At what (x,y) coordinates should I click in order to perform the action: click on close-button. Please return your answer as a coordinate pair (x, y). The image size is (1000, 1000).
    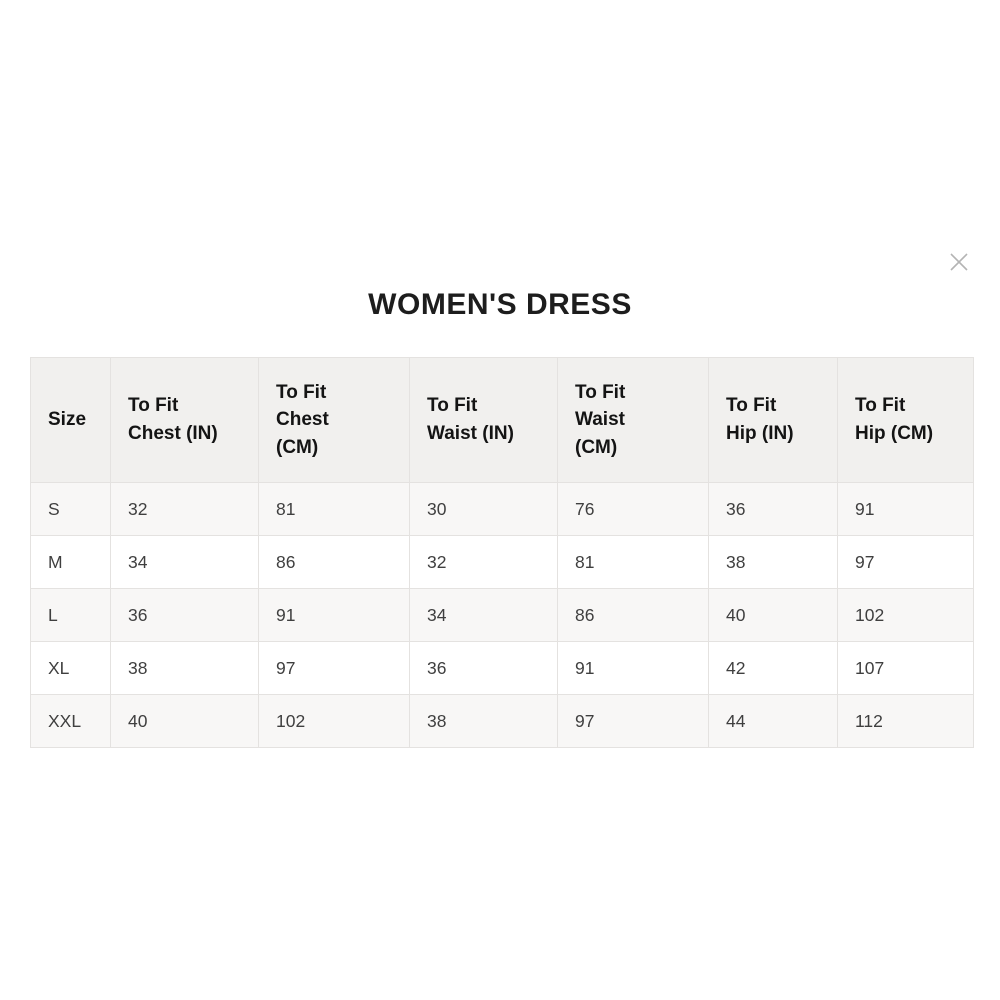
    Looking at the image, I should click on (959, 262).